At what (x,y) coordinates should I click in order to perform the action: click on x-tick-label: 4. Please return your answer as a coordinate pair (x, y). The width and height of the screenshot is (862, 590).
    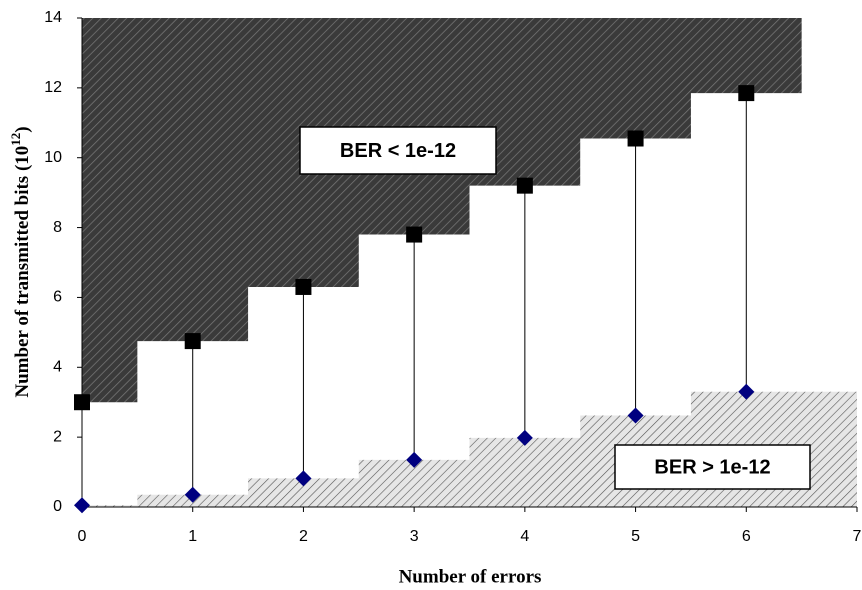
    Looking at the image, I should click on (524, 536).